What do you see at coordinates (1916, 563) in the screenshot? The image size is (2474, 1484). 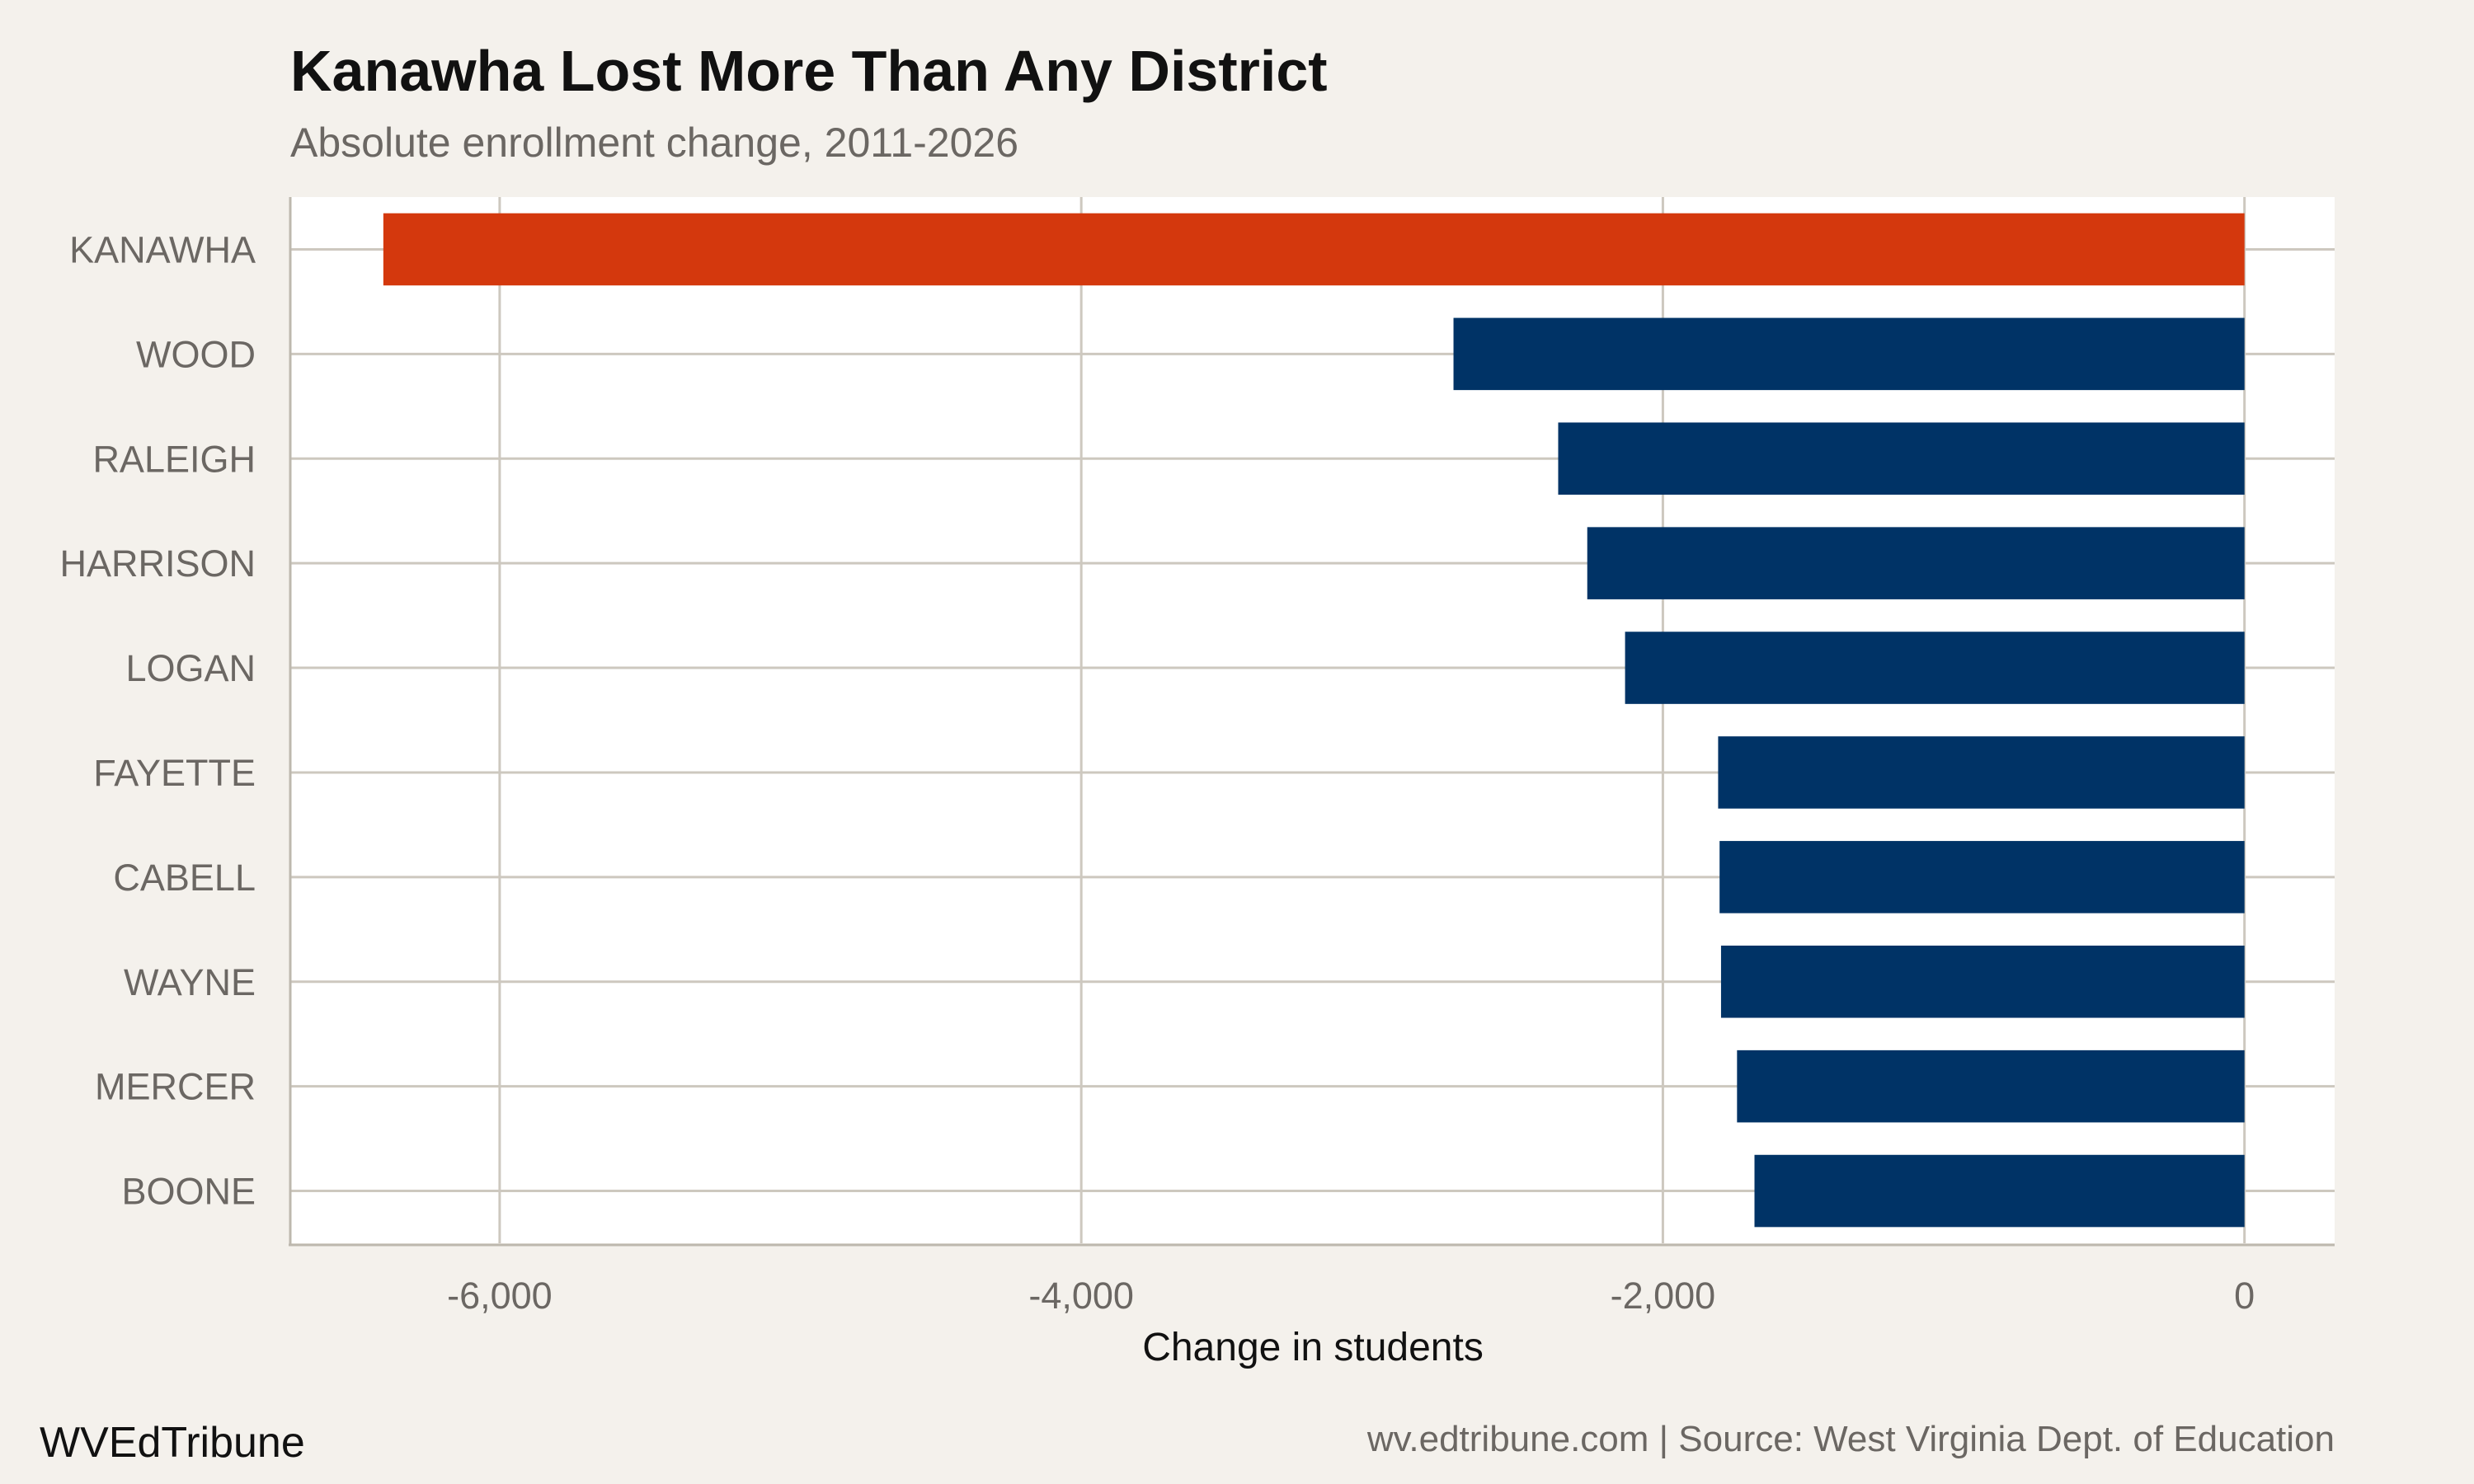 I see `bar-harrison` at bounding box center [1916, 563].